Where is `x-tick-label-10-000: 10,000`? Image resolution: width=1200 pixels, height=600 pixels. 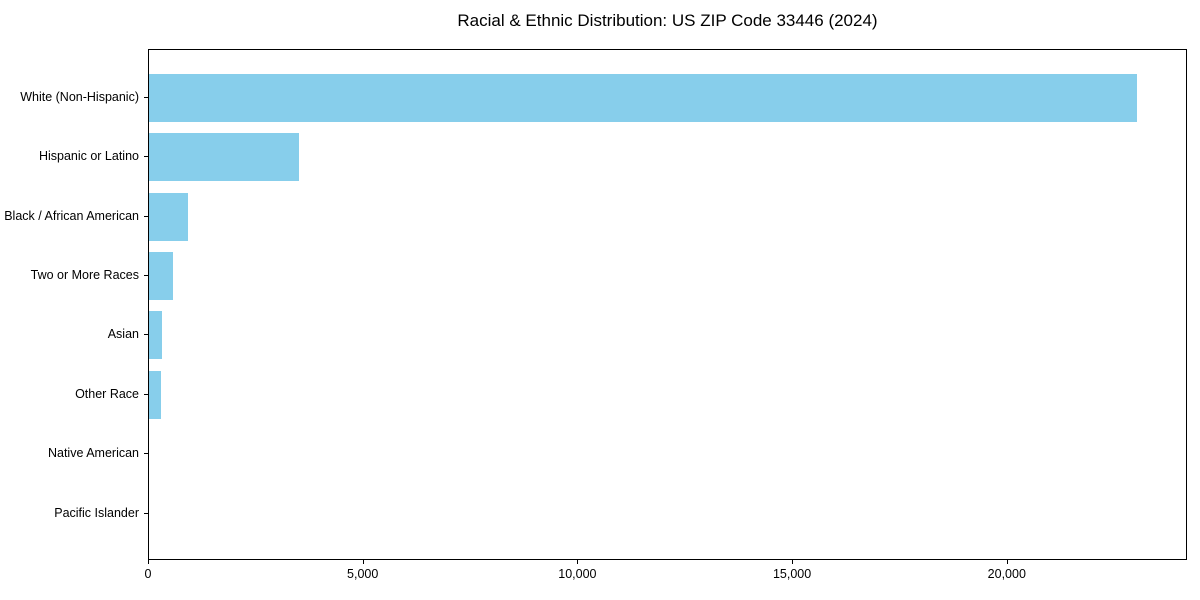
x-tick-label-10-000: 10,000 is located at coordinates (577, 574).